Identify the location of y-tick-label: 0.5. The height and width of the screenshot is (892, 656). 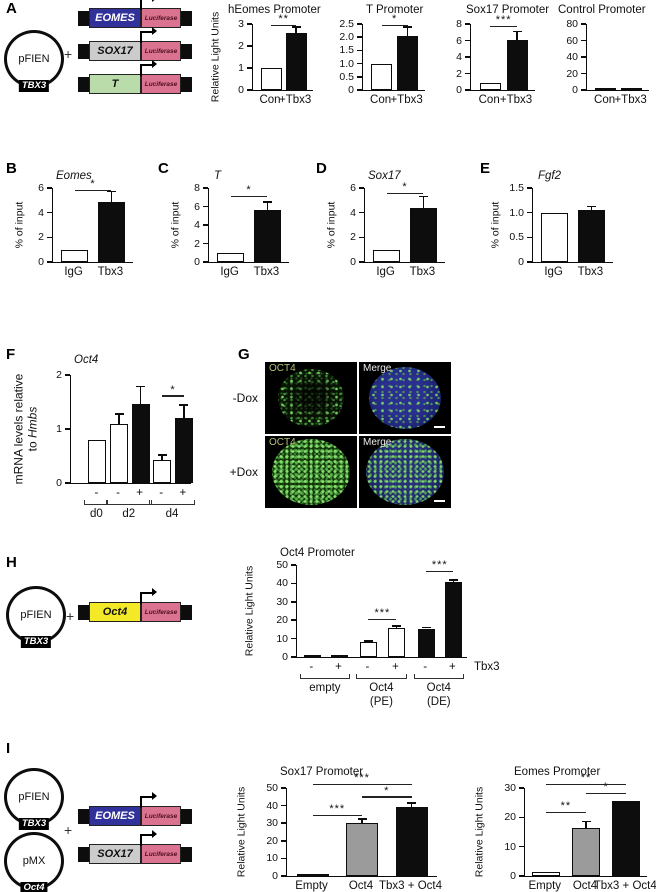
(516, 237).